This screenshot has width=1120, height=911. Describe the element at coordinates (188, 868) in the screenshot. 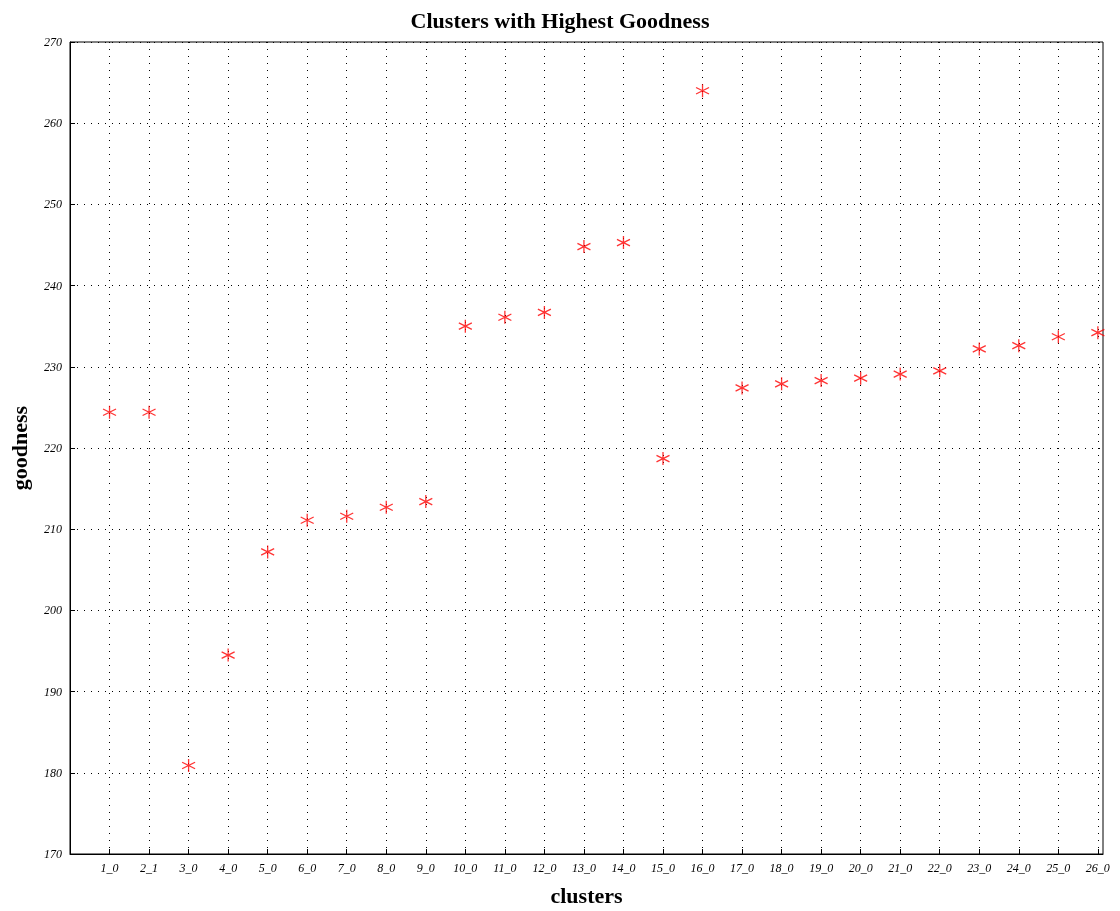

I see `x-tick-label: 3_0` at that location.